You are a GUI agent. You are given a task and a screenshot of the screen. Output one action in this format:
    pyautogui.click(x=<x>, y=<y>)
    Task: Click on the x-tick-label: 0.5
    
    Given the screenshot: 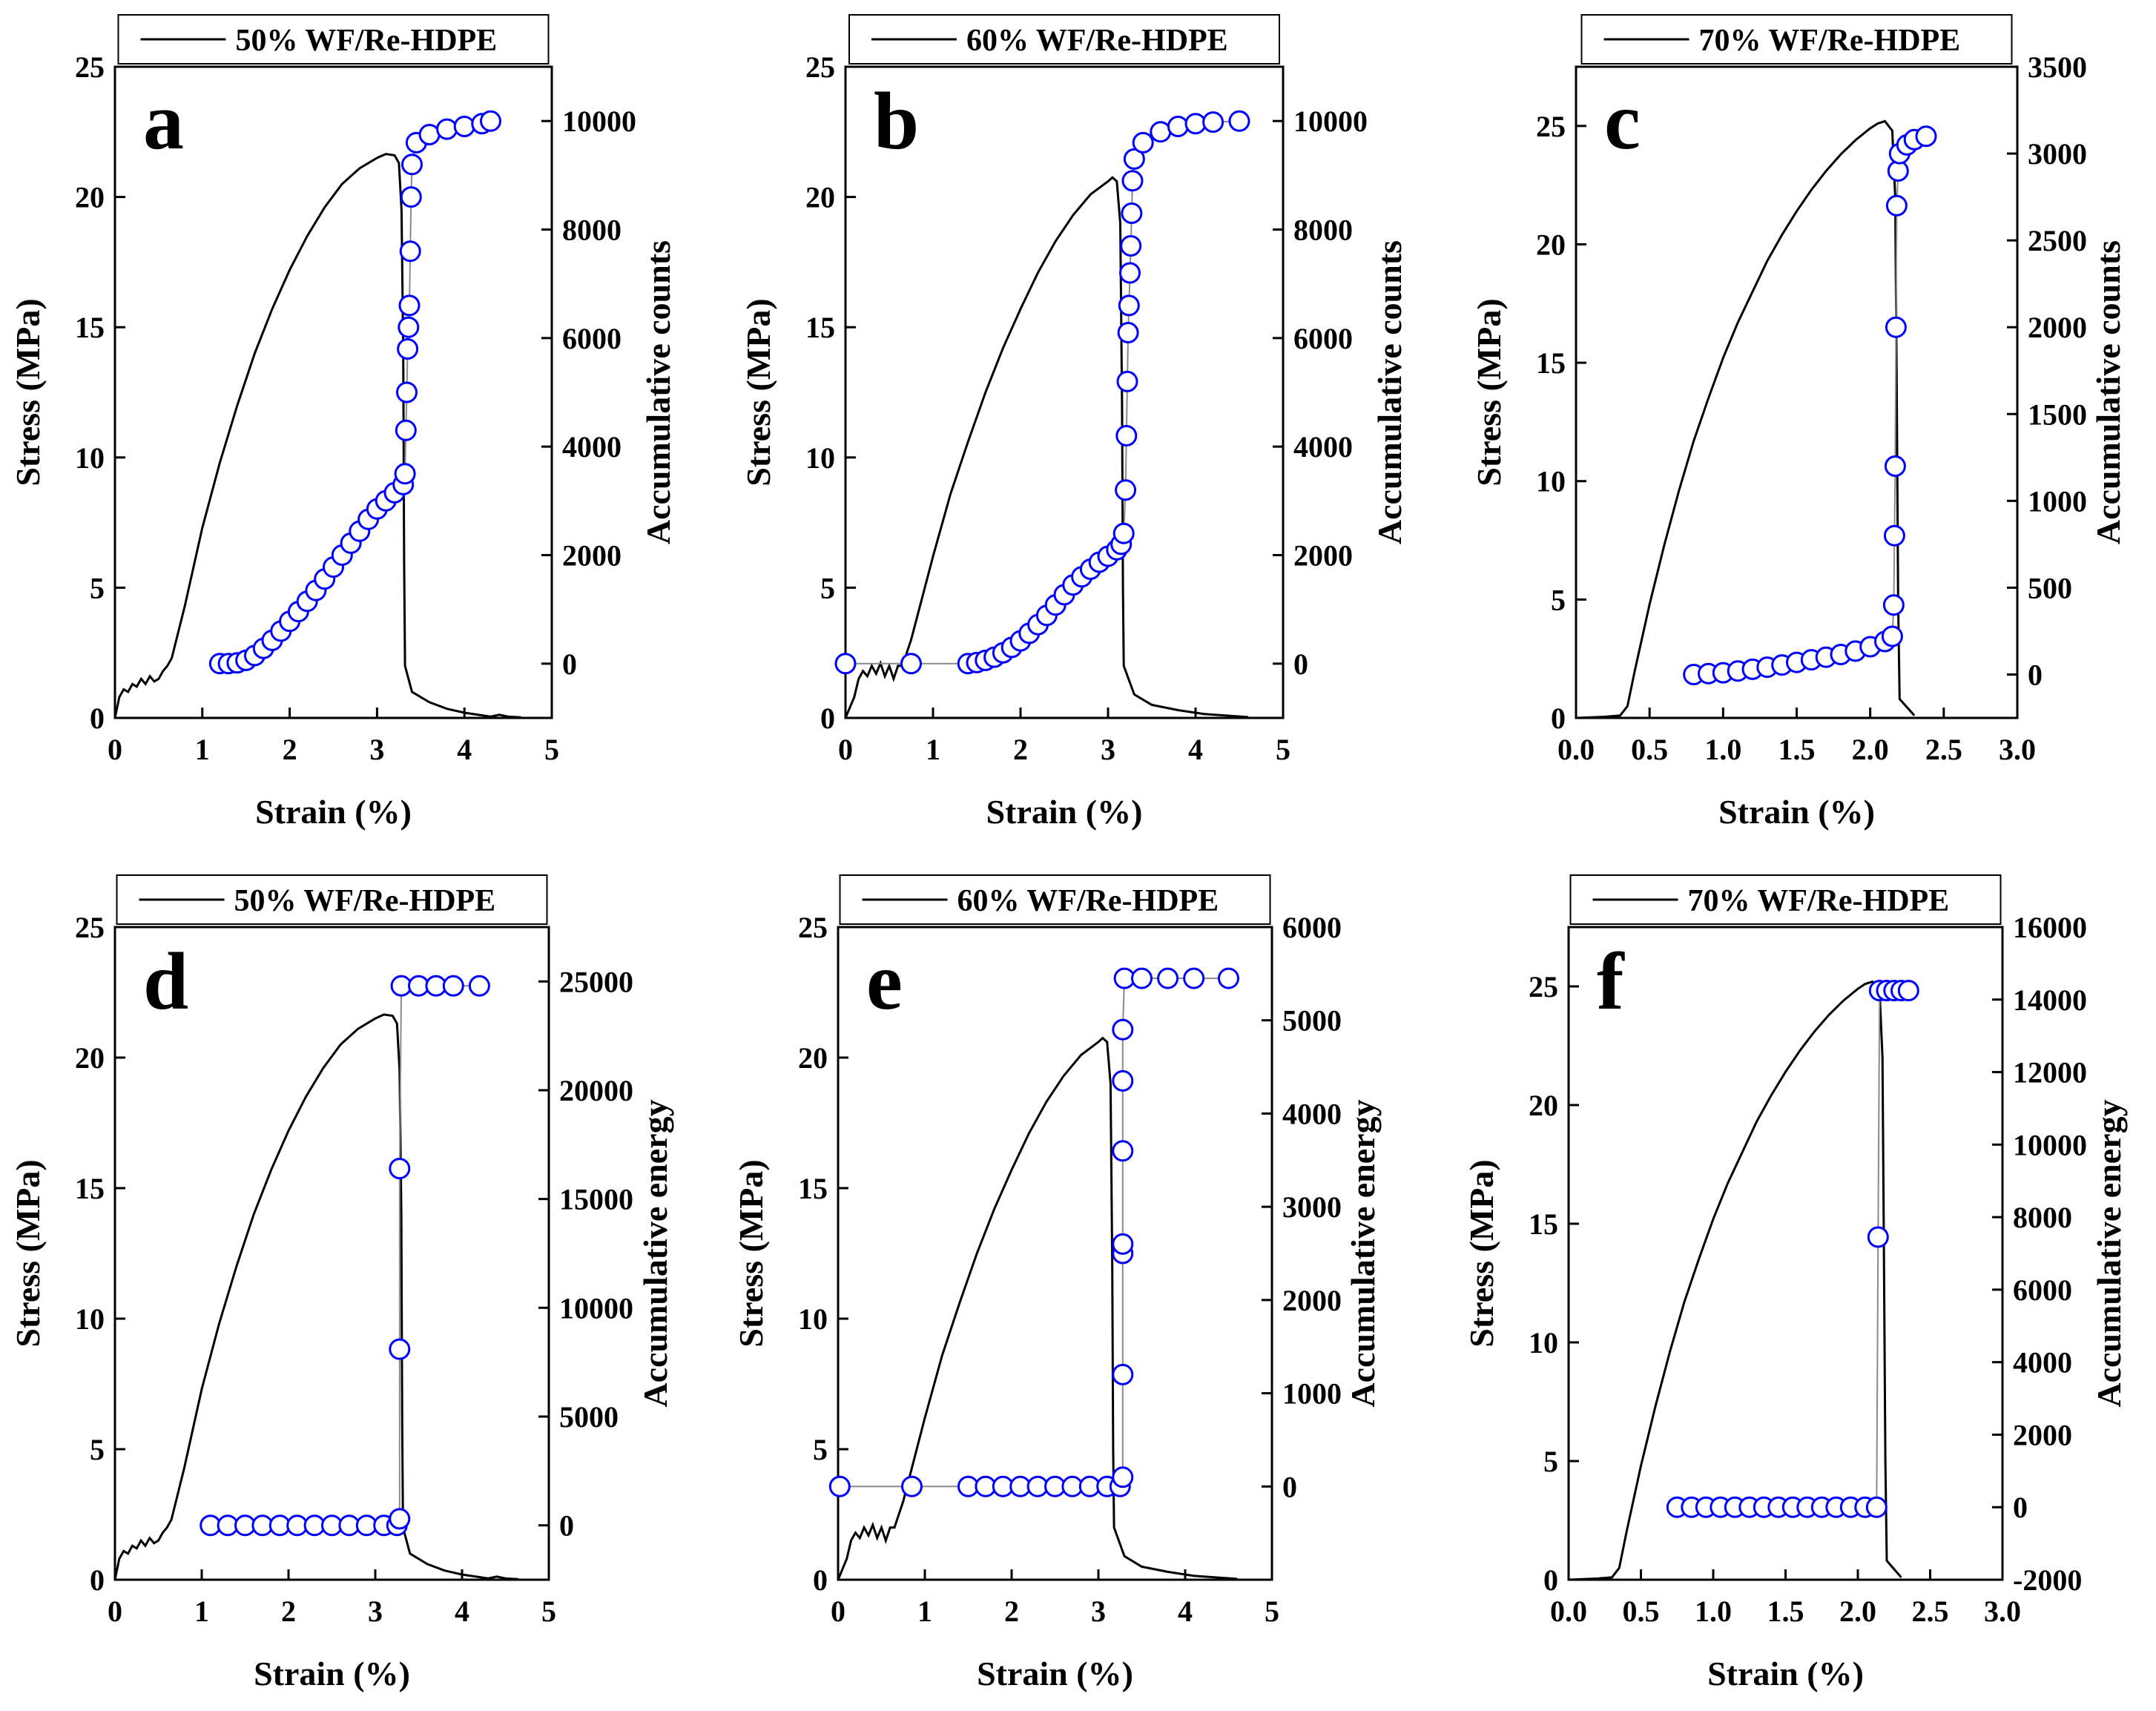 What is the action you would take?
    pyautogui.click(x=1649, y=750)
    